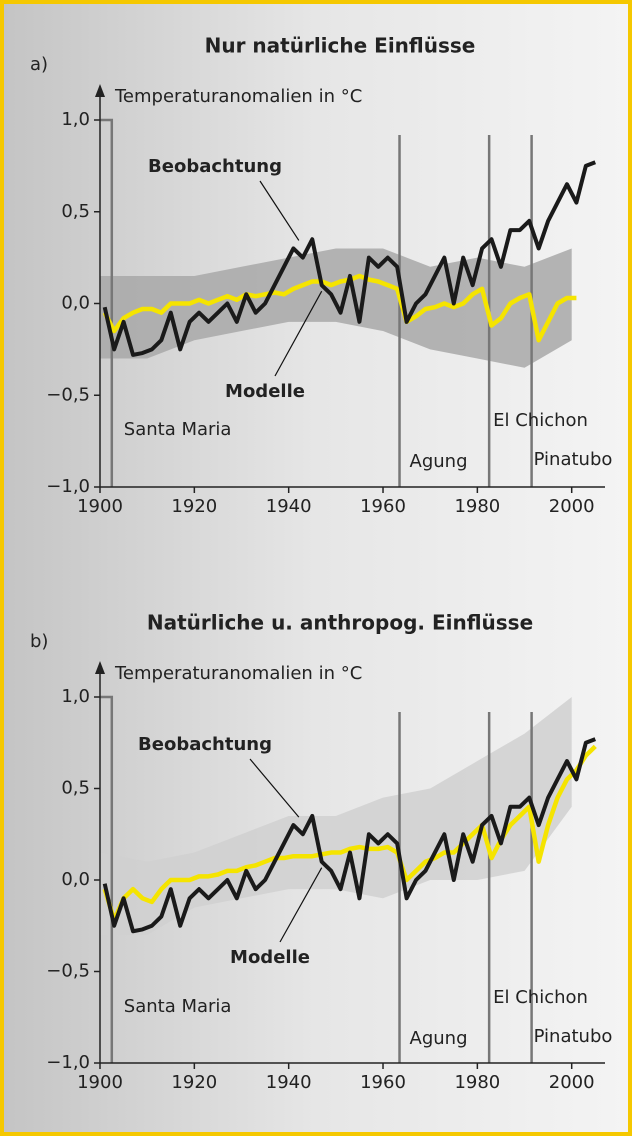 This screenshot has width=632, height=1136. Describe the element at coordinates (340, 46) in the screenshot. I see `chart-title: Nur natürliche Einflüsse` at that location.